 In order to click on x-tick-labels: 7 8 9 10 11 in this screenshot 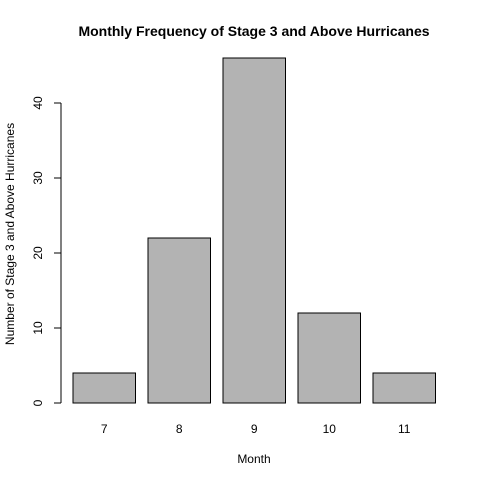, I will do `click(256, 429)`.